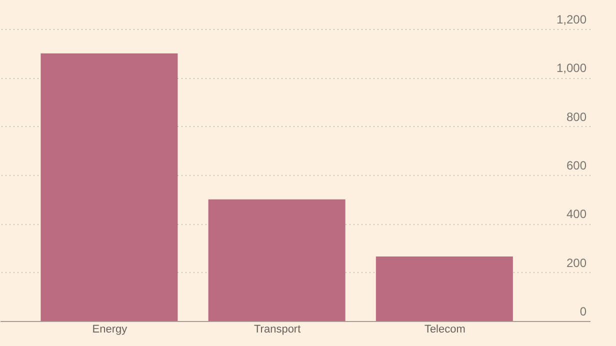  Describe the element at coordinates (583, 311) in the screenshot. I see `y-tick-label: 0` at that location.